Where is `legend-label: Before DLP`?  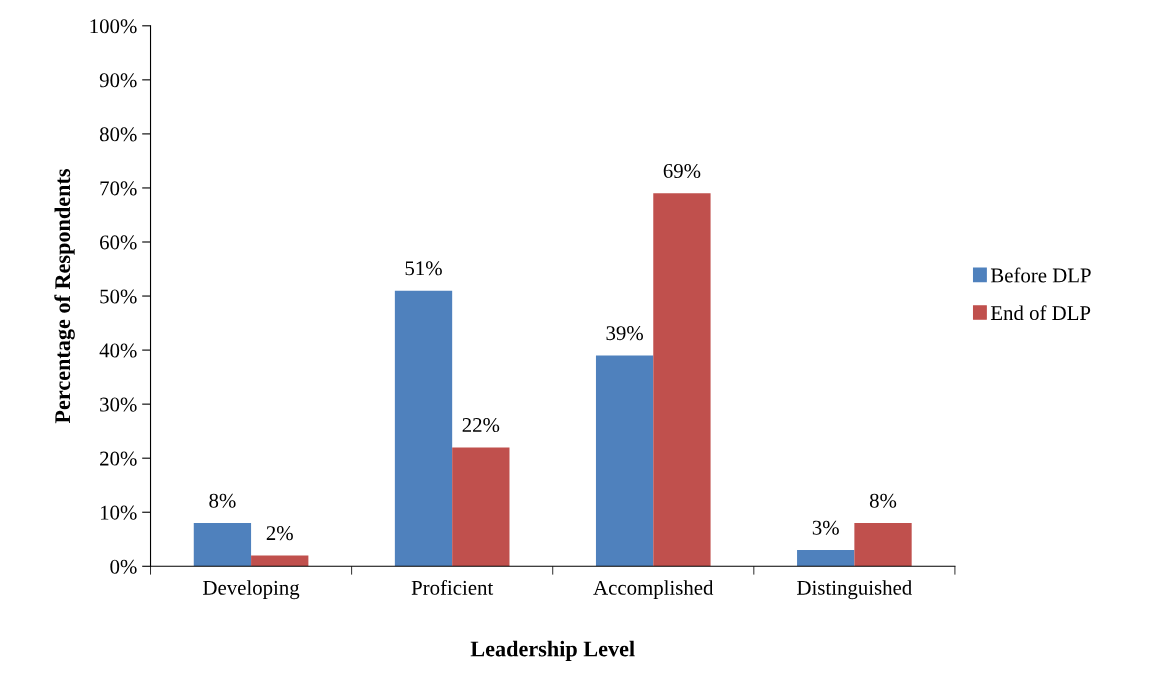
legend-label: Before DLP is located at coordinates (1040, 275).